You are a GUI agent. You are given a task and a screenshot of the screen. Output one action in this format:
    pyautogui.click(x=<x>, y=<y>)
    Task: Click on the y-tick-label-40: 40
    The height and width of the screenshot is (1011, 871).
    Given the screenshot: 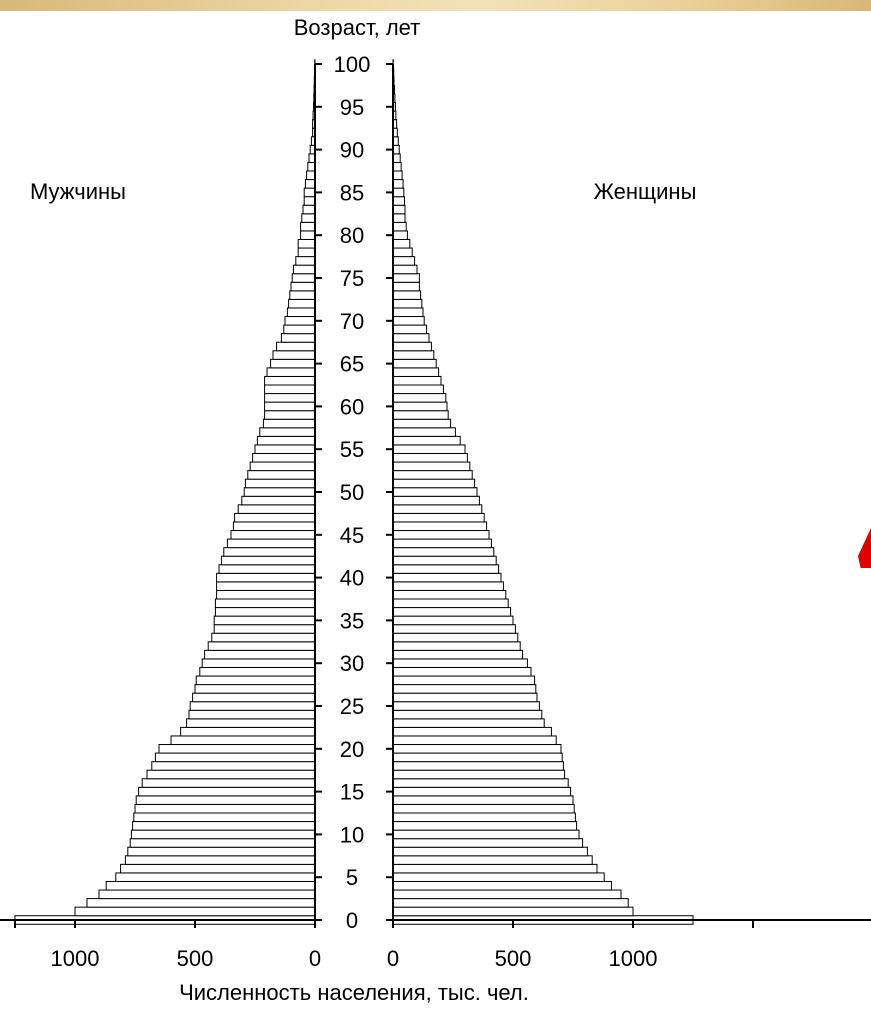 What is the action you would take?
    pyautogui.click(x=352, y=578)
    